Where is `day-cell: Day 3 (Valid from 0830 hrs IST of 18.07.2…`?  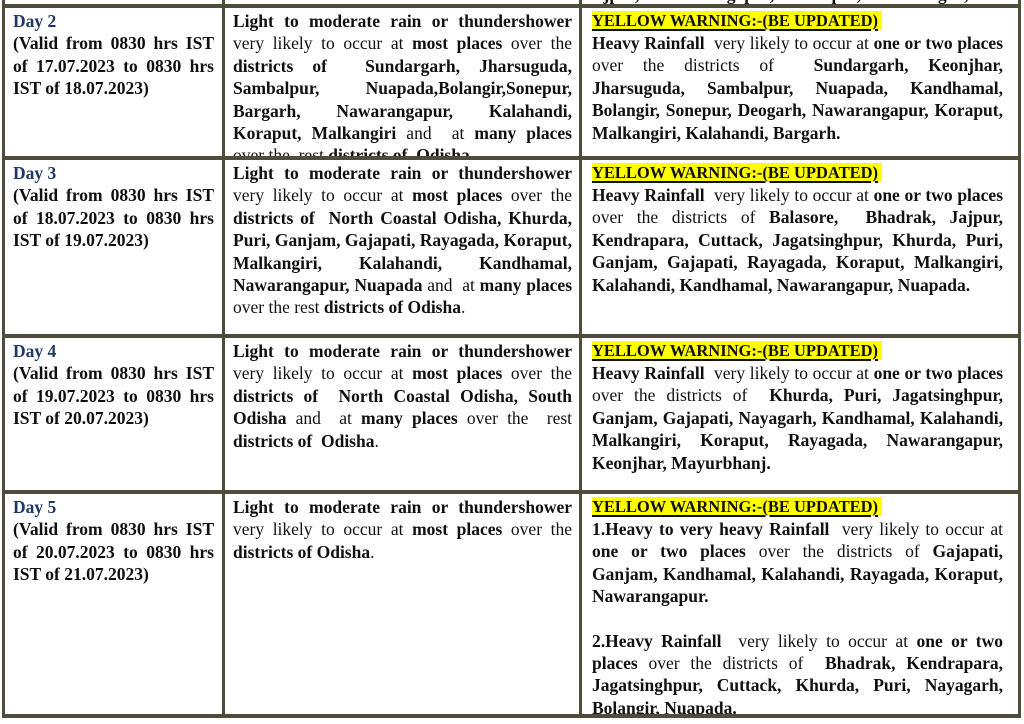
day-cell: Day 3 (Valid from 0830 hrs IST of 18.07.2… is located at coordinates (115, 247).